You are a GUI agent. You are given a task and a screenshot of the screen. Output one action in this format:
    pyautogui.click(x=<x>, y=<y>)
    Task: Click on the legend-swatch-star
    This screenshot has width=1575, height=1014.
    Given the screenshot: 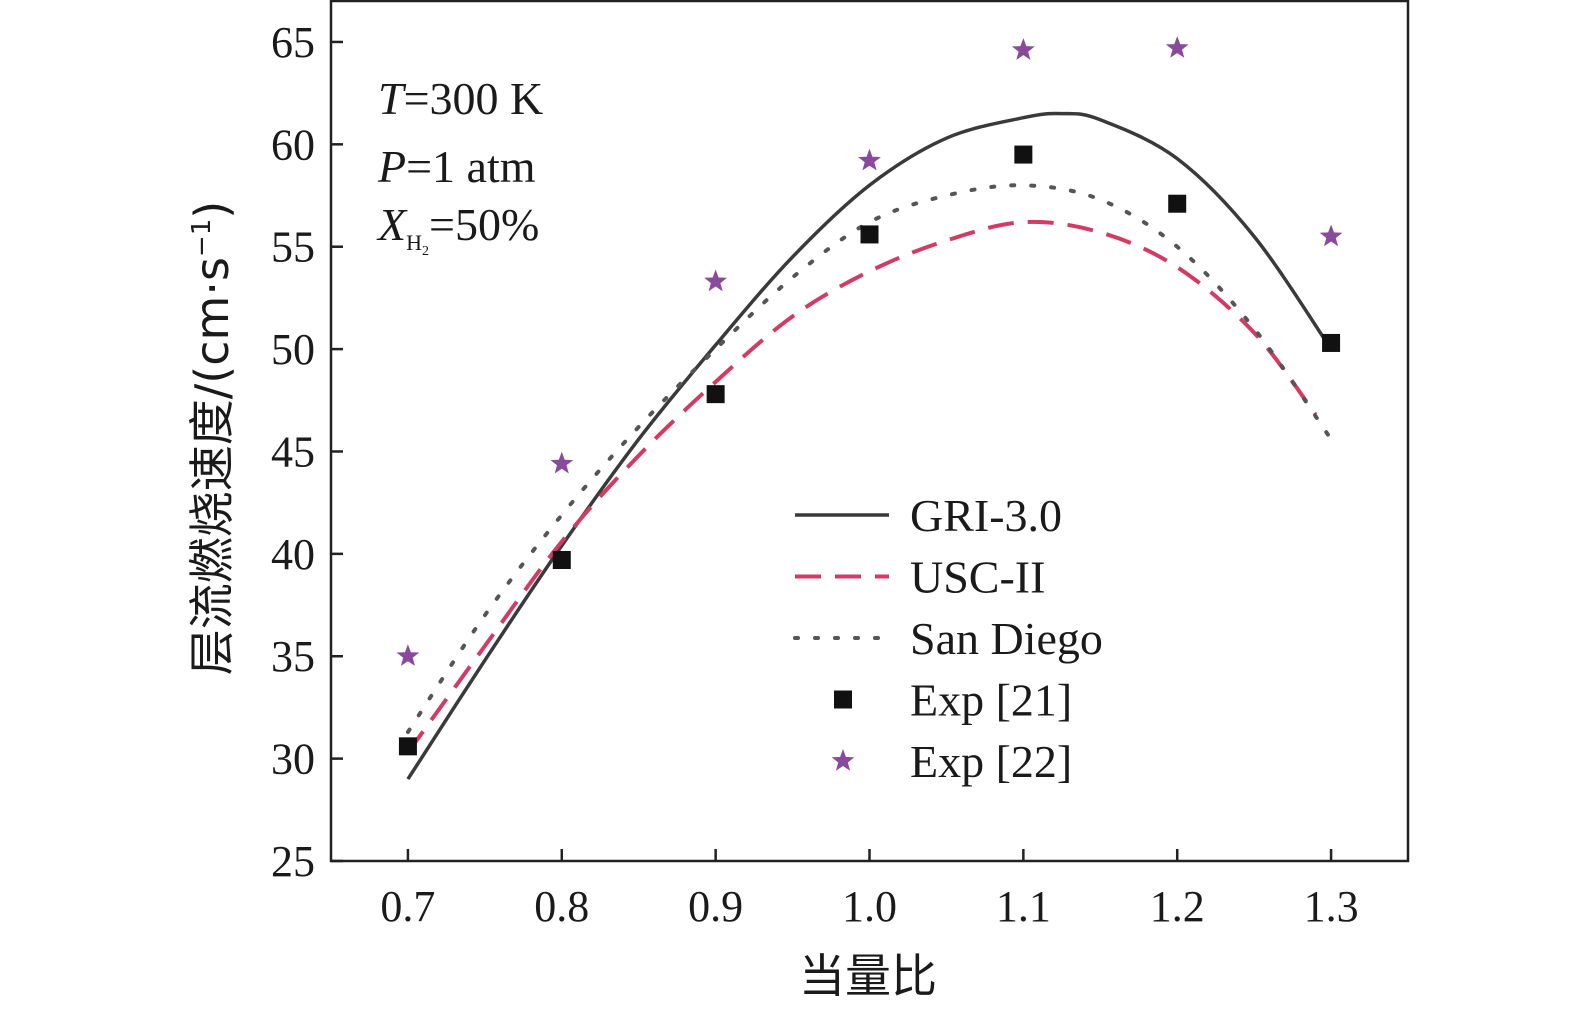 What is the action you would take?
    pyautogui.click(x=843, y=760)
    